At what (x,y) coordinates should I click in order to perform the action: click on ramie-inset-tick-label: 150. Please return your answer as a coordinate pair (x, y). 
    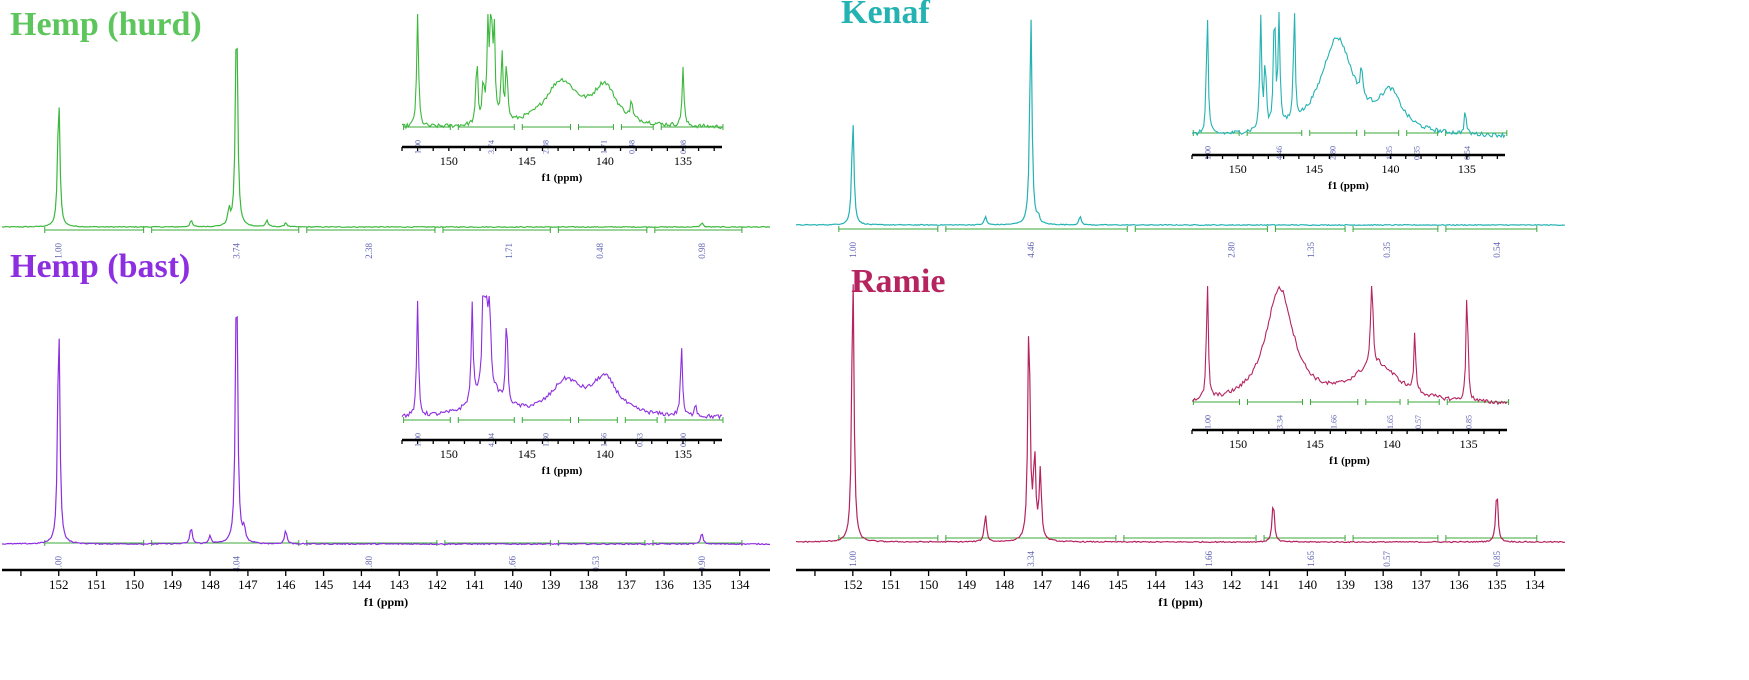
    Looking at the image, I should click on (1238, 444).